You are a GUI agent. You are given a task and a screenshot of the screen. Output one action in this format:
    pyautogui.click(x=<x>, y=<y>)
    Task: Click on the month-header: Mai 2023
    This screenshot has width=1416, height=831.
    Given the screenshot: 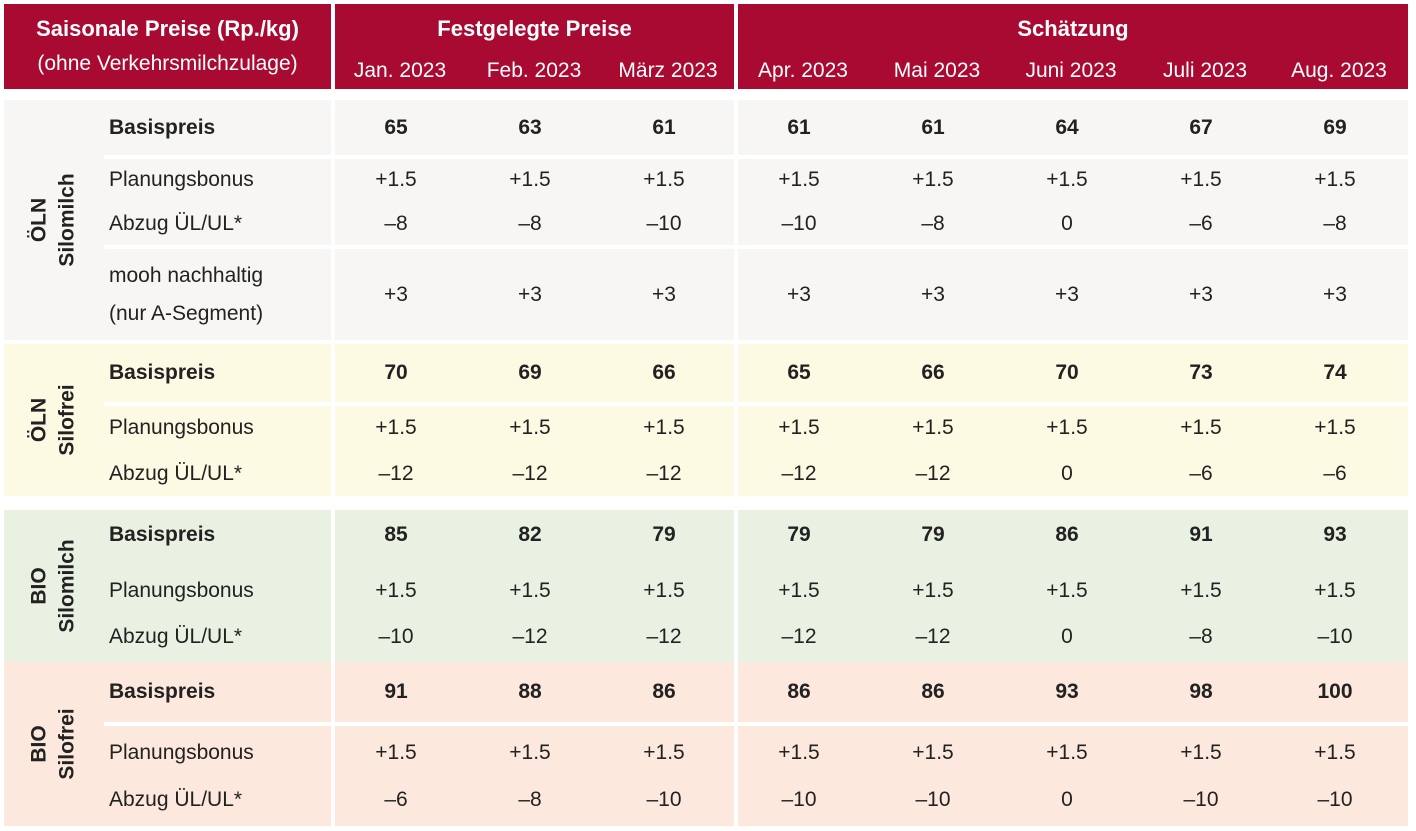 What is the action you would take?
    pyautogui.click(x=937, y=70)
    